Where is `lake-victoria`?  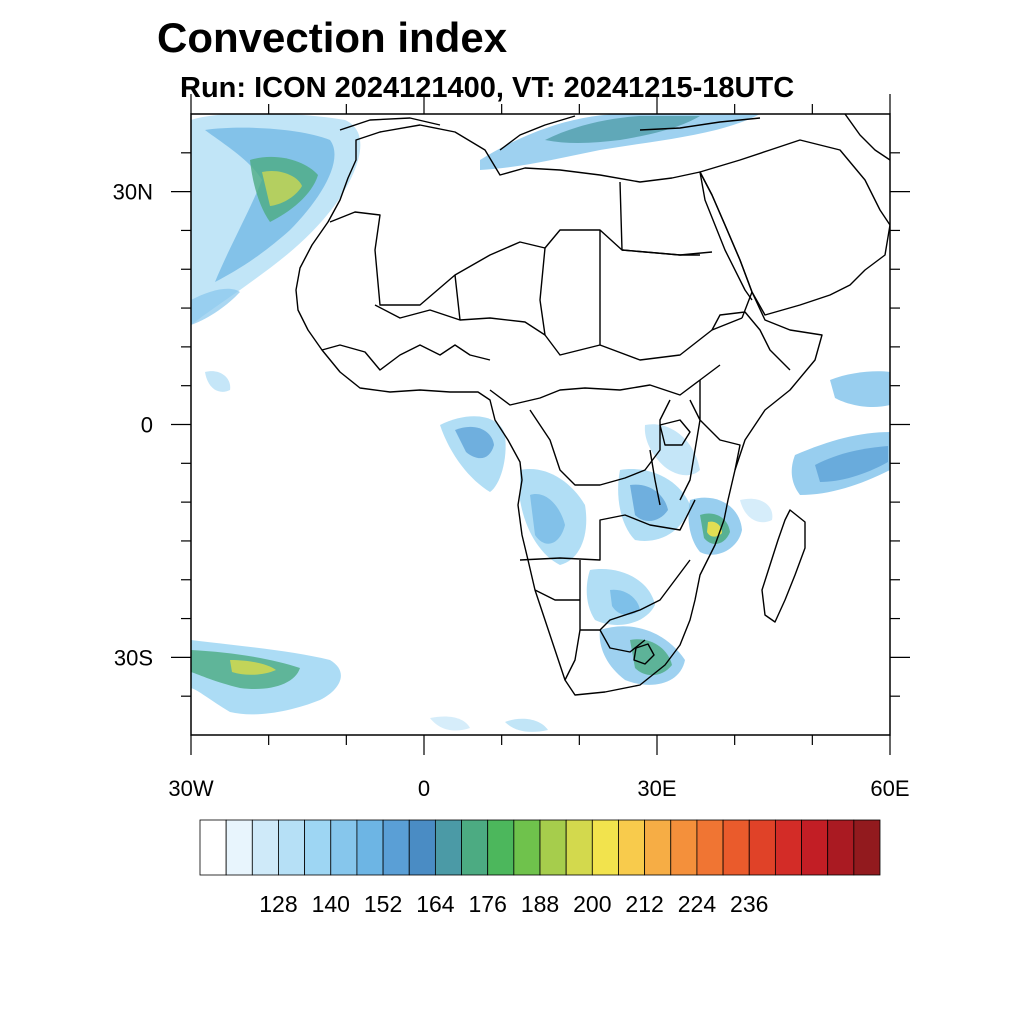 lake-victoria is located at coordinates (675, 432).